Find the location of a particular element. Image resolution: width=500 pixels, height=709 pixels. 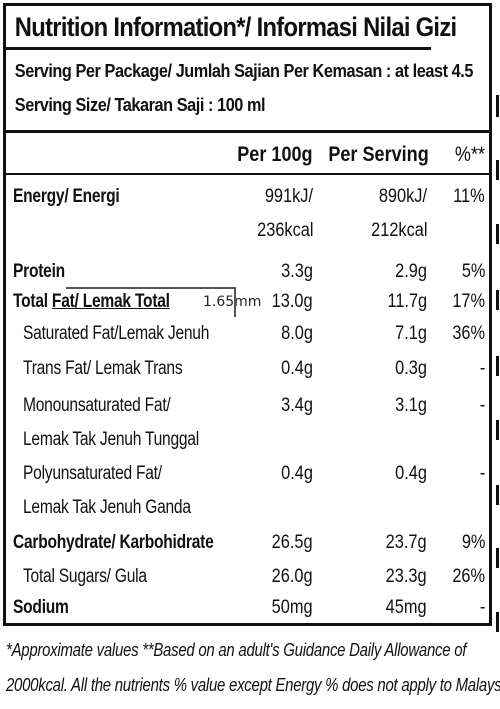

value-per-serving: 7.1g is located at coordinates (411, 333).